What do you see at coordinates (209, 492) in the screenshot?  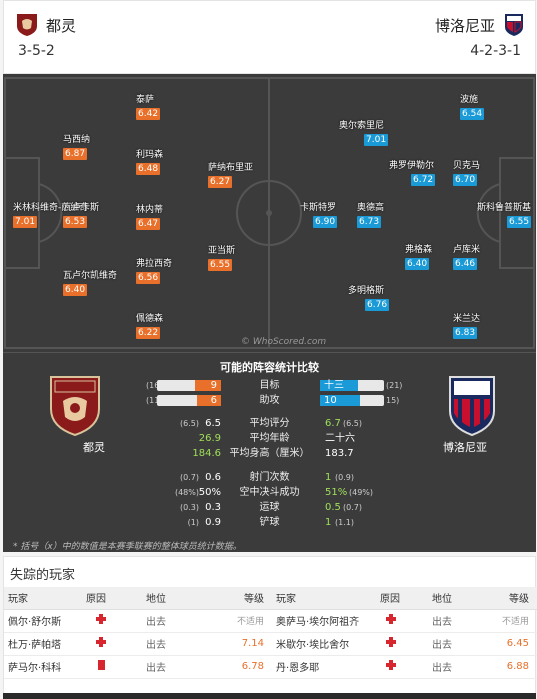 I see `home-stat-value: 50%` at bounding box center [209, 492].